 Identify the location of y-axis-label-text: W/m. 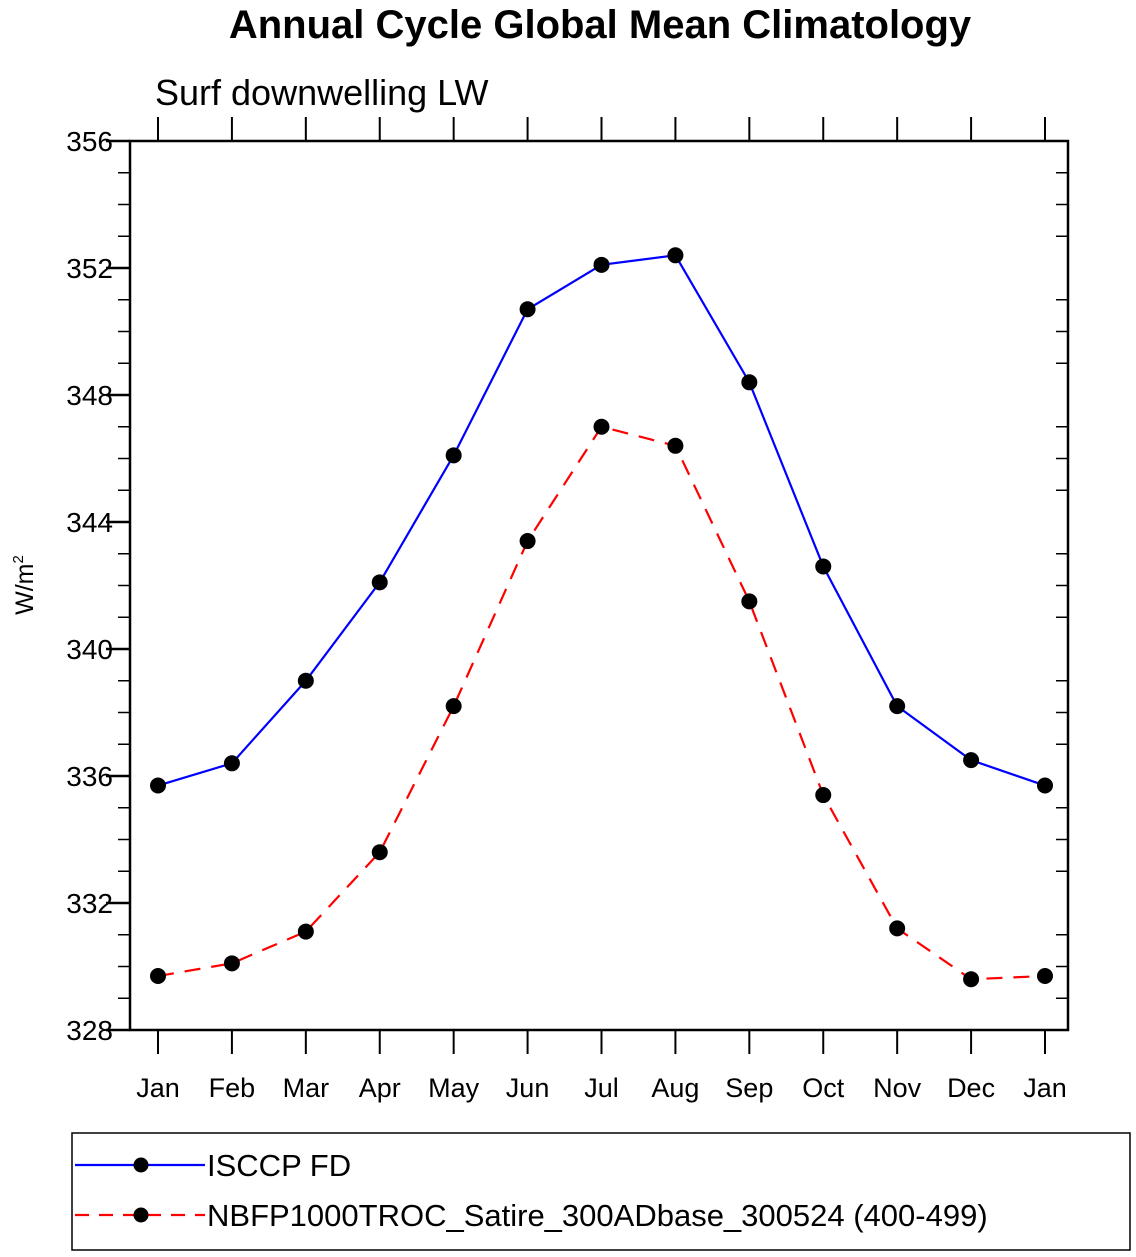
(25, 588).